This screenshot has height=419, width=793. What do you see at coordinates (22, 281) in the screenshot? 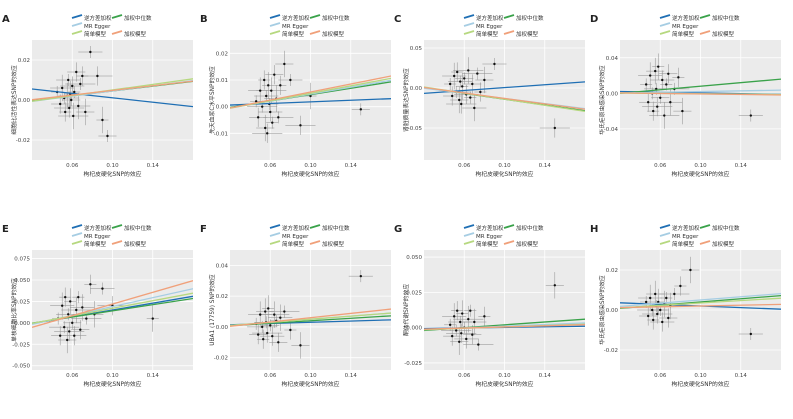
I see `y-tick-label: 0.050` at bounding box center [22, 281].